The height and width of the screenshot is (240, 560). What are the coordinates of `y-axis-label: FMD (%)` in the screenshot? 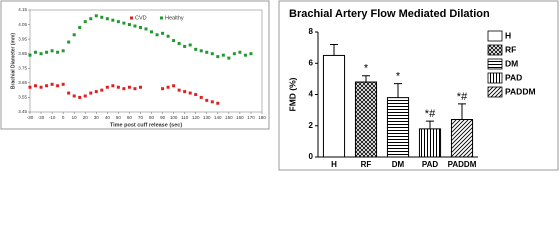 It's located at (292, 94).